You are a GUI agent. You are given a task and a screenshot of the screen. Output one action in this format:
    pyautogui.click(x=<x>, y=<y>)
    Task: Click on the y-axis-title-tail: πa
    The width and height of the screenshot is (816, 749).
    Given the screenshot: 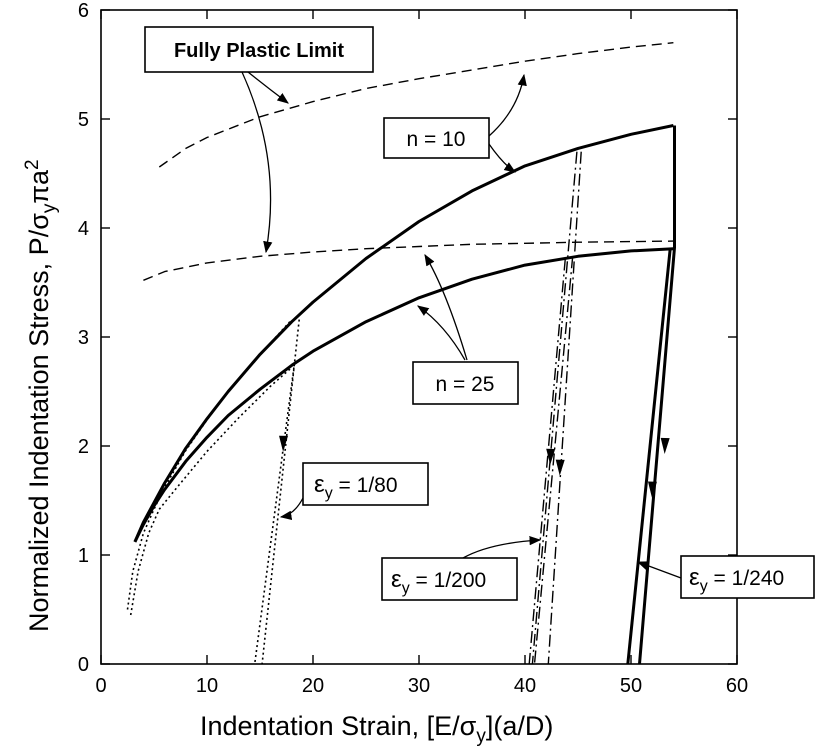 What is the action you would take?
    pyautogui.click(x=39, y=186)
    